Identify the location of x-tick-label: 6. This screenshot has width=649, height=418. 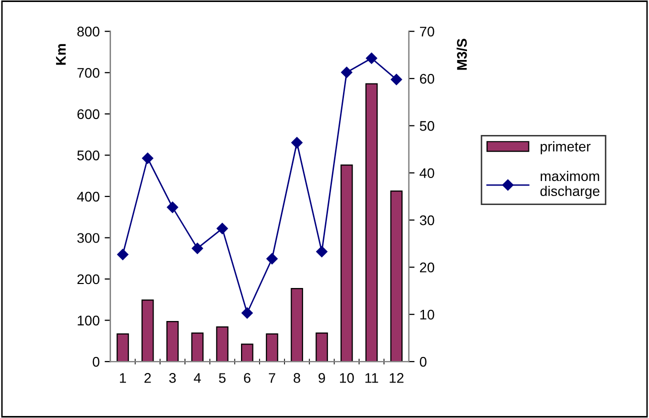
(247, 378).